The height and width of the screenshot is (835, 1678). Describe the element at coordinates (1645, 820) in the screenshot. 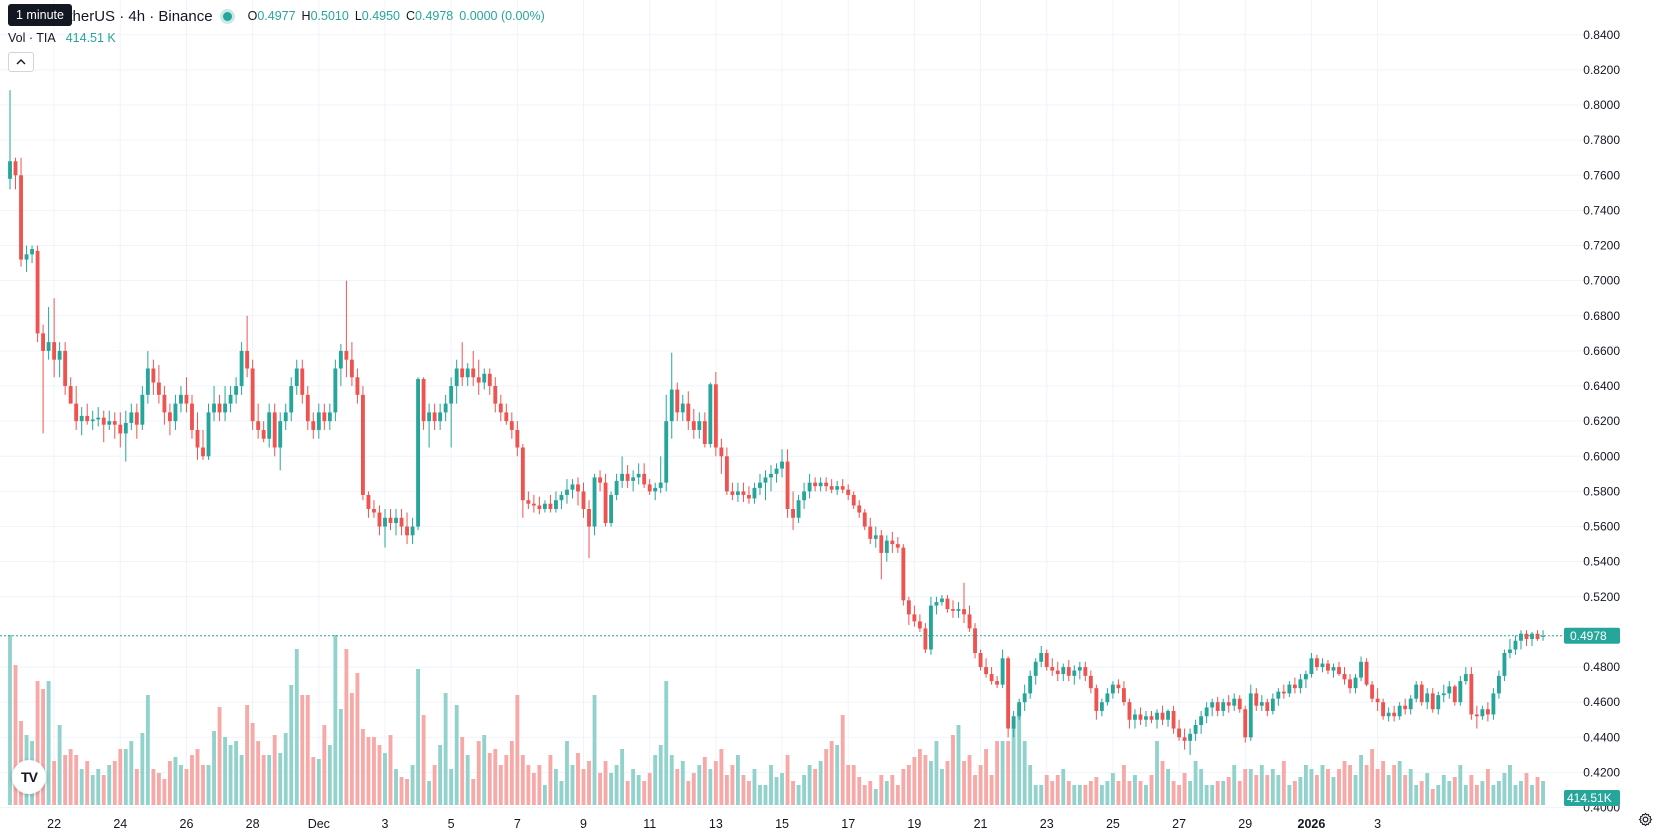

I see `gear-icon` at that location.